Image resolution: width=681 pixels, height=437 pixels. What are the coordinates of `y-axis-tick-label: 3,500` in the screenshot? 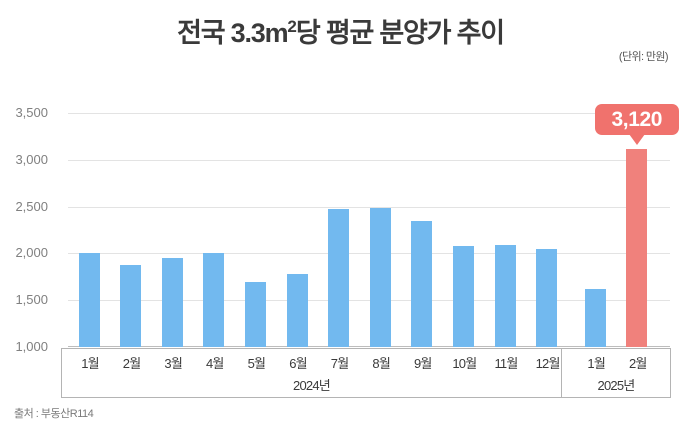 It's located at (31, 112).